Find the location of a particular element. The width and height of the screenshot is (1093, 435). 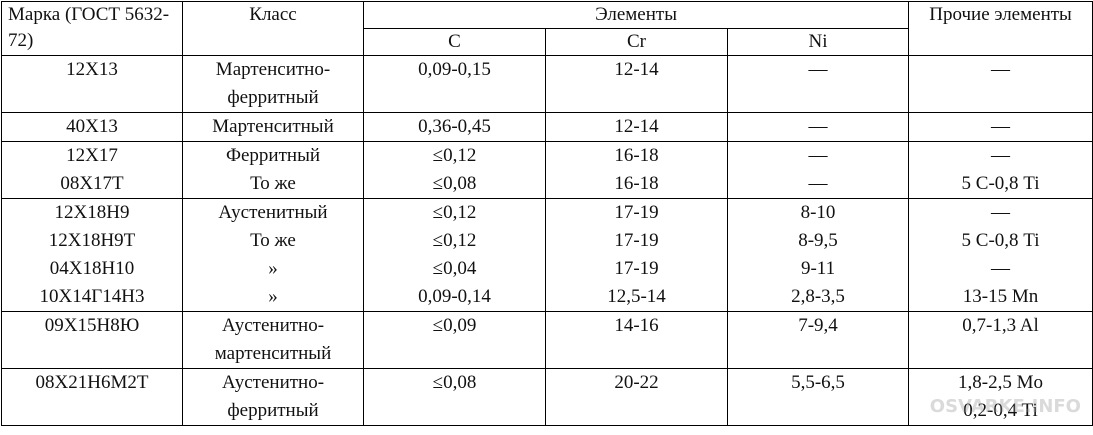

table-cell: Аустенитный То же » » is located at coordinates (273, 255).